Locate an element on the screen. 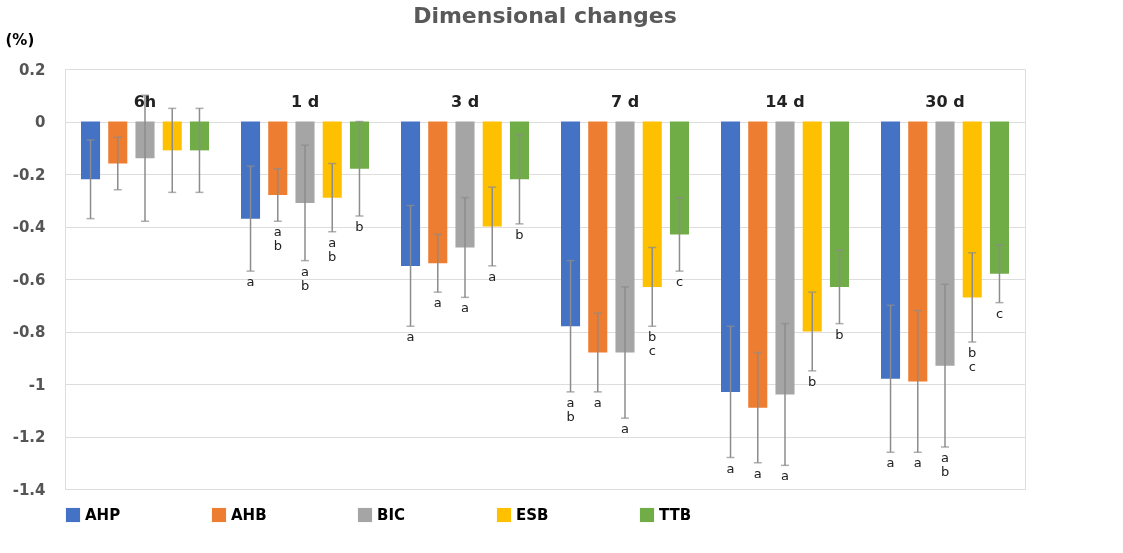 The width and height of the screenshot is (1123, 553). y-tick-label: -0.6 is located at coordinates (29, 279).